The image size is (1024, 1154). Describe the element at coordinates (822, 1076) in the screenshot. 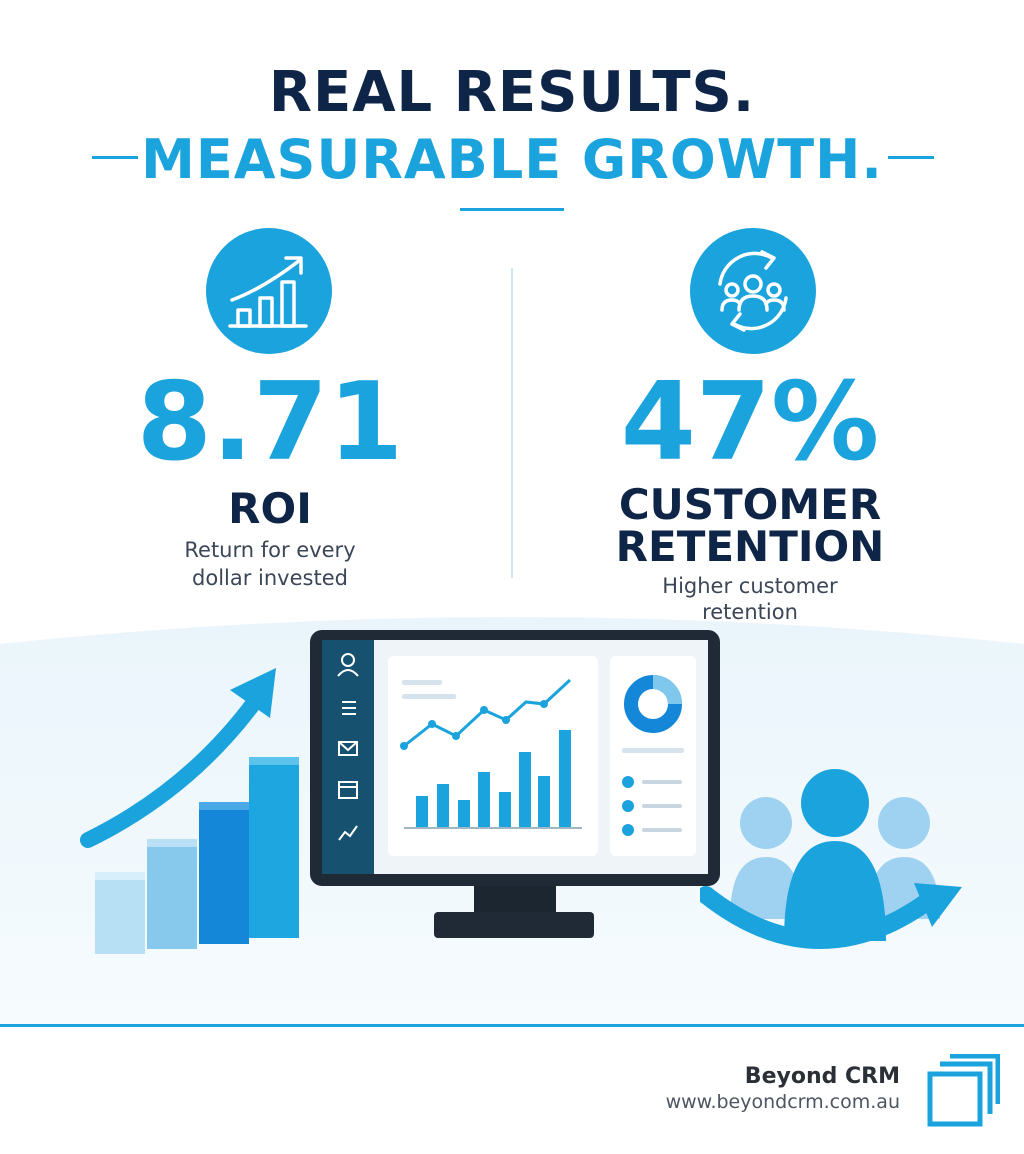

I see `brand-name: Beyond CRM` at that location.